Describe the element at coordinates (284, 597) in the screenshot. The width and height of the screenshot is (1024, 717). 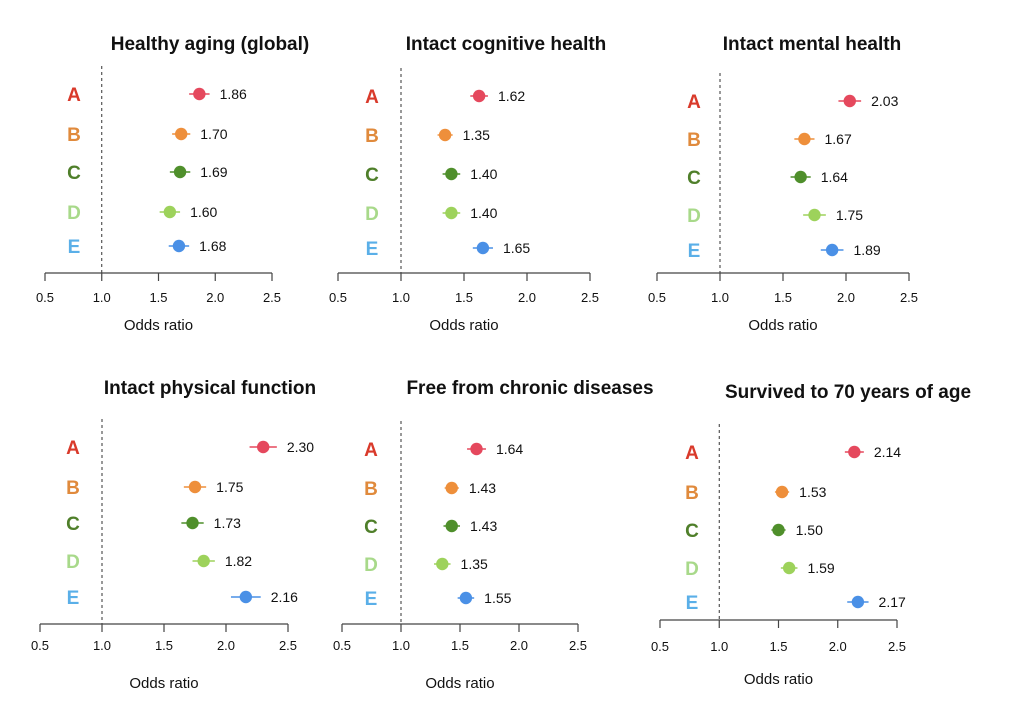
I see `value-label-e: 2.16` at that location.